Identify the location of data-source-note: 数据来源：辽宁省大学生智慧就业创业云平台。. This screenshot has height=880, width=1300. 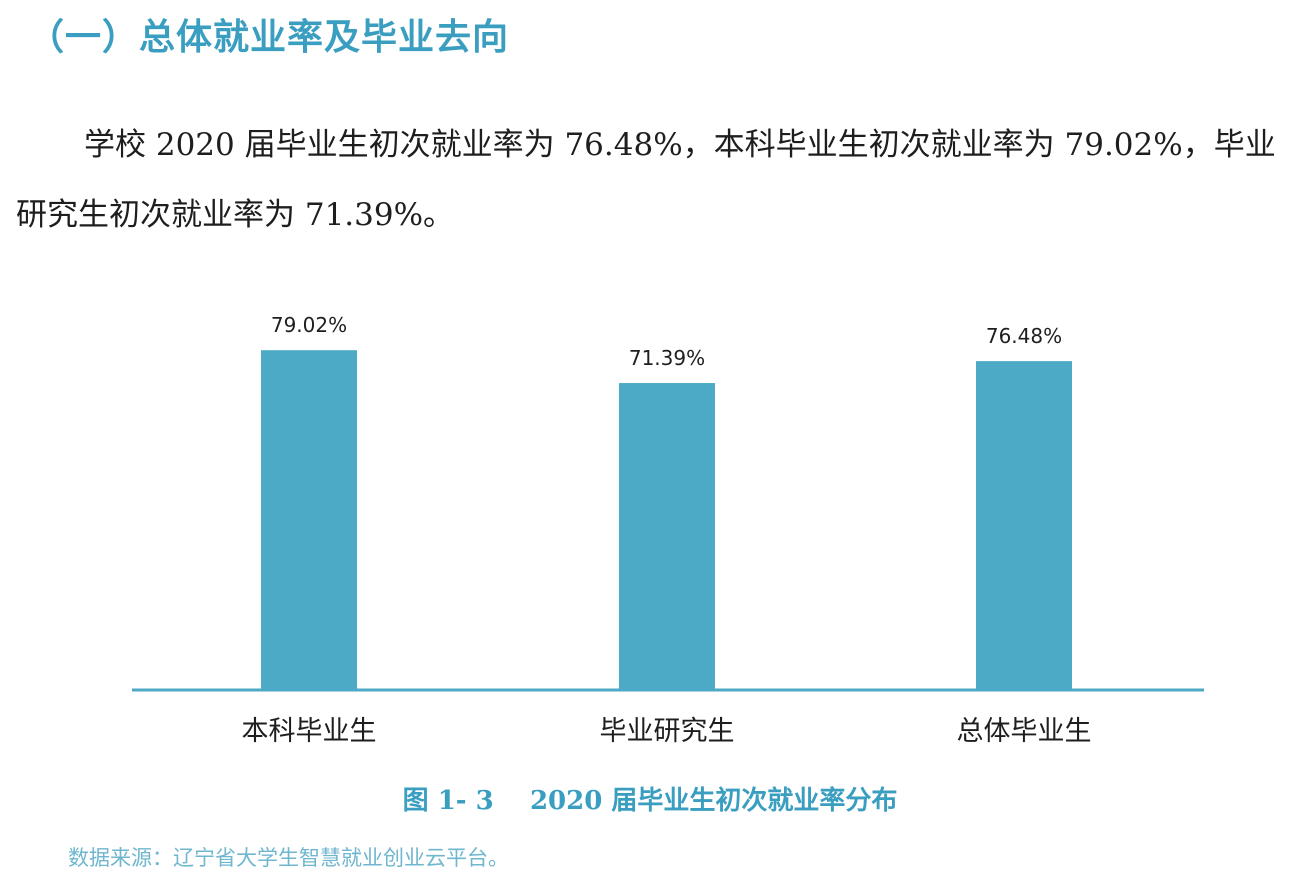
(288, 858).